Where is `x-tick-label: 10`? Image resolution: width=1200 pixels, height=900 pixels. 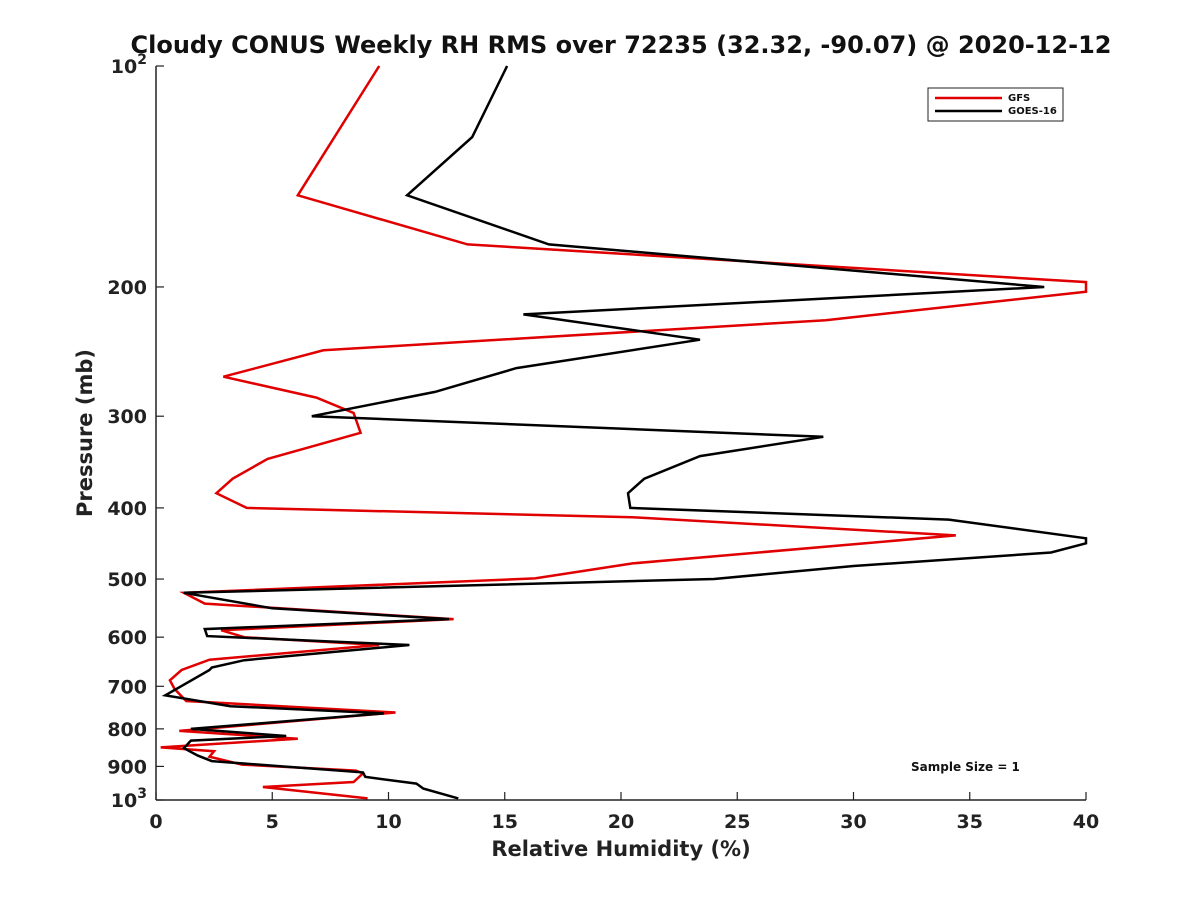
x-tick-label: 10 is located at coordinates (388, 822).